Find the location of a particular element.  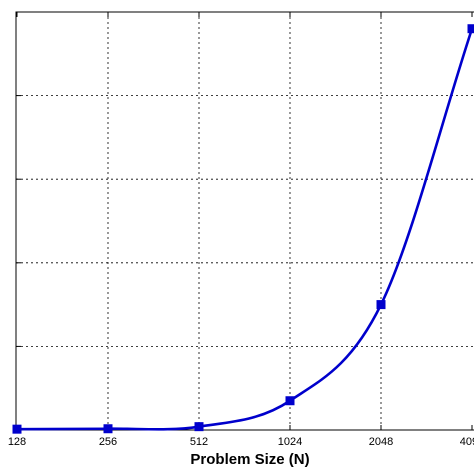

x-axis-title: Problem Size (N) is located at coordinates (249, 459).